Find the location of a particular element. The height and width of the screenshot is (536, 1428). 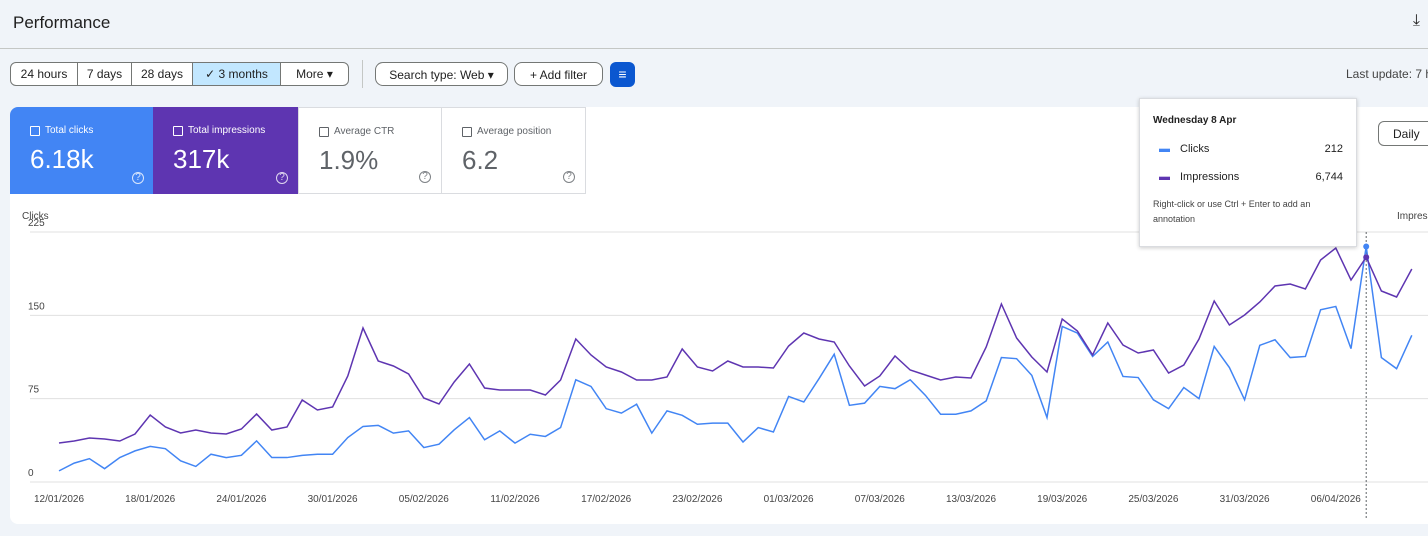

metric-value: 6.2 is located at coordinates (480, 160).